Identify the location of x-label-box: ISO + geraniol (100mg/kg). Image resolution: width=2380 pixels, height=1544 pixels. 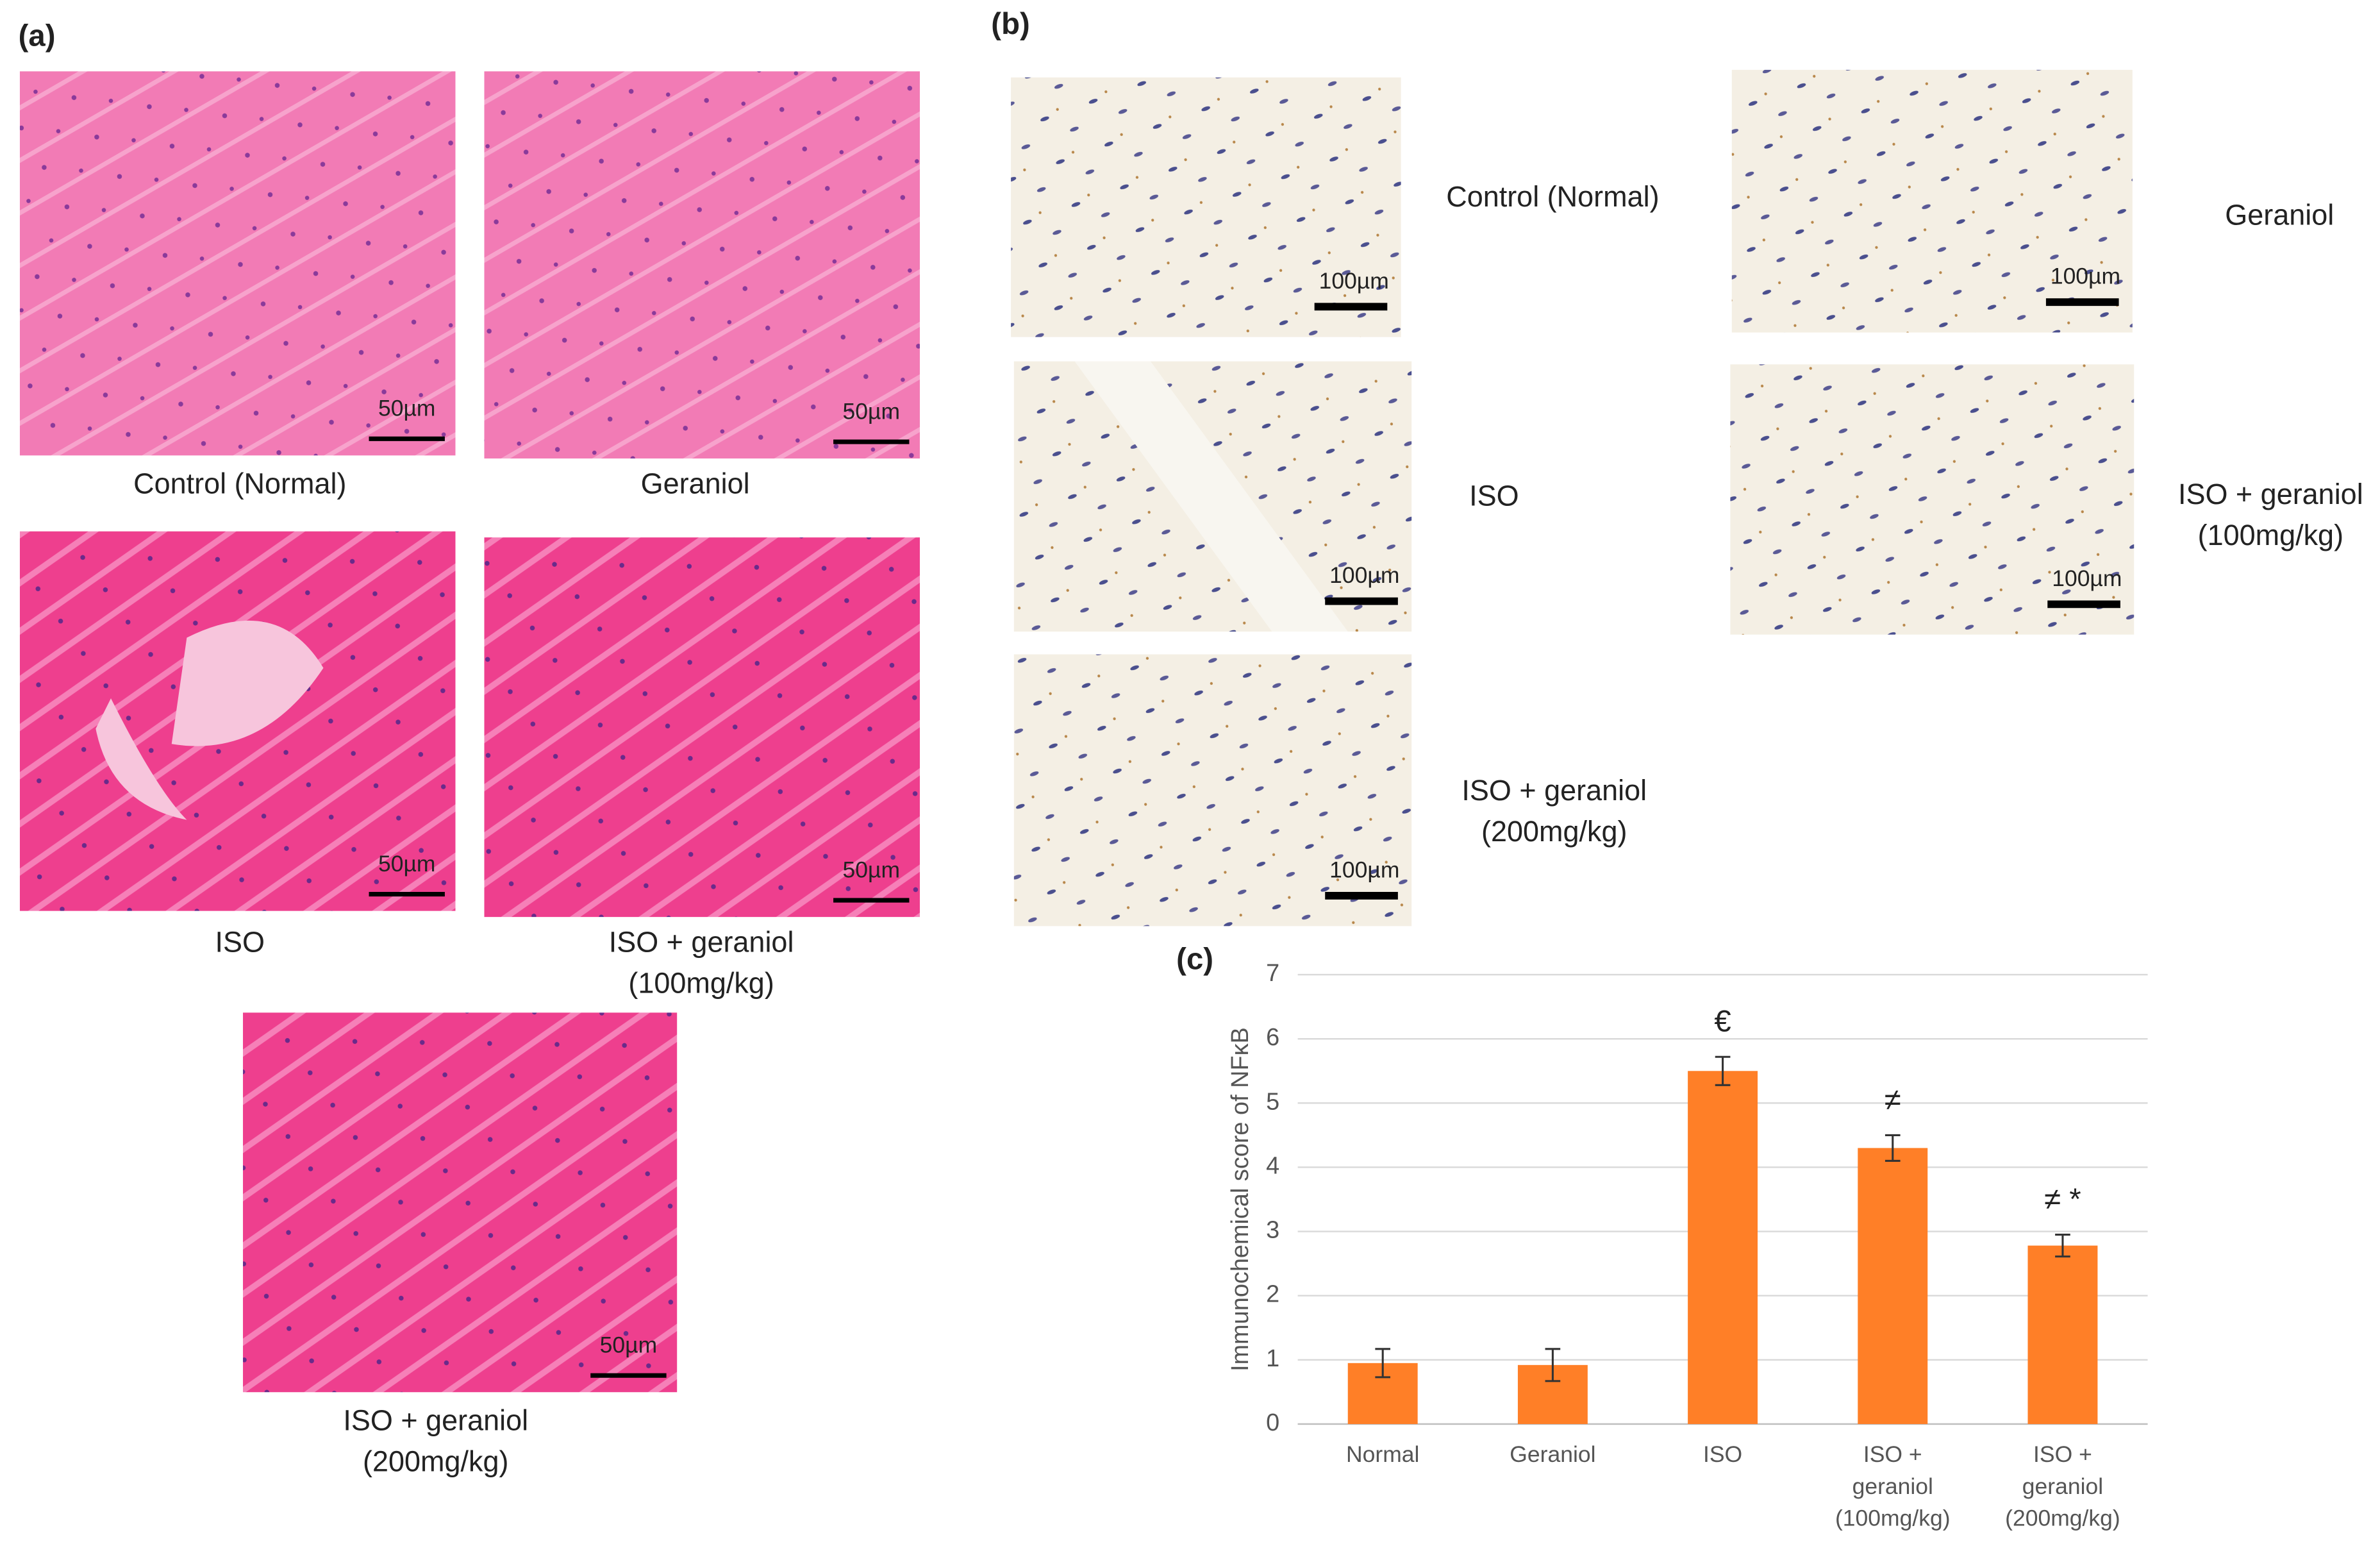
(1893, 1487).